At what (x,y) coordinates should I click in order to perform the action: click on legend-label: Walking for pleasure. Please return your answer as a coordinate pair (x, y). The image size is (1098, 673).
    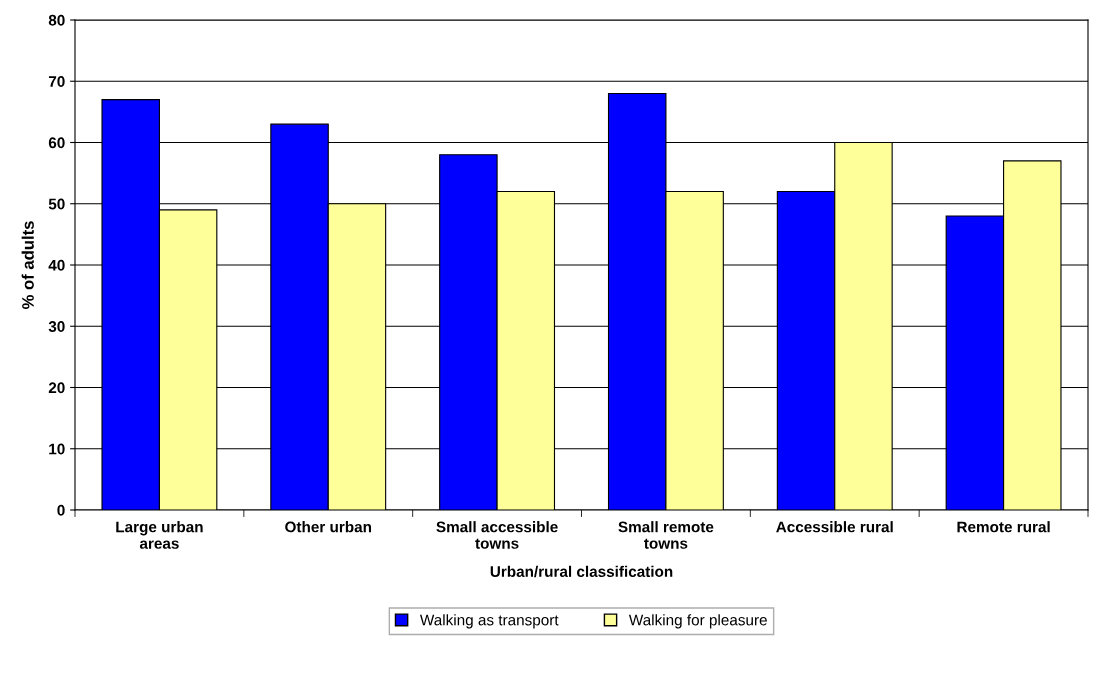
    Looking at the image, I should click on (697, 621).